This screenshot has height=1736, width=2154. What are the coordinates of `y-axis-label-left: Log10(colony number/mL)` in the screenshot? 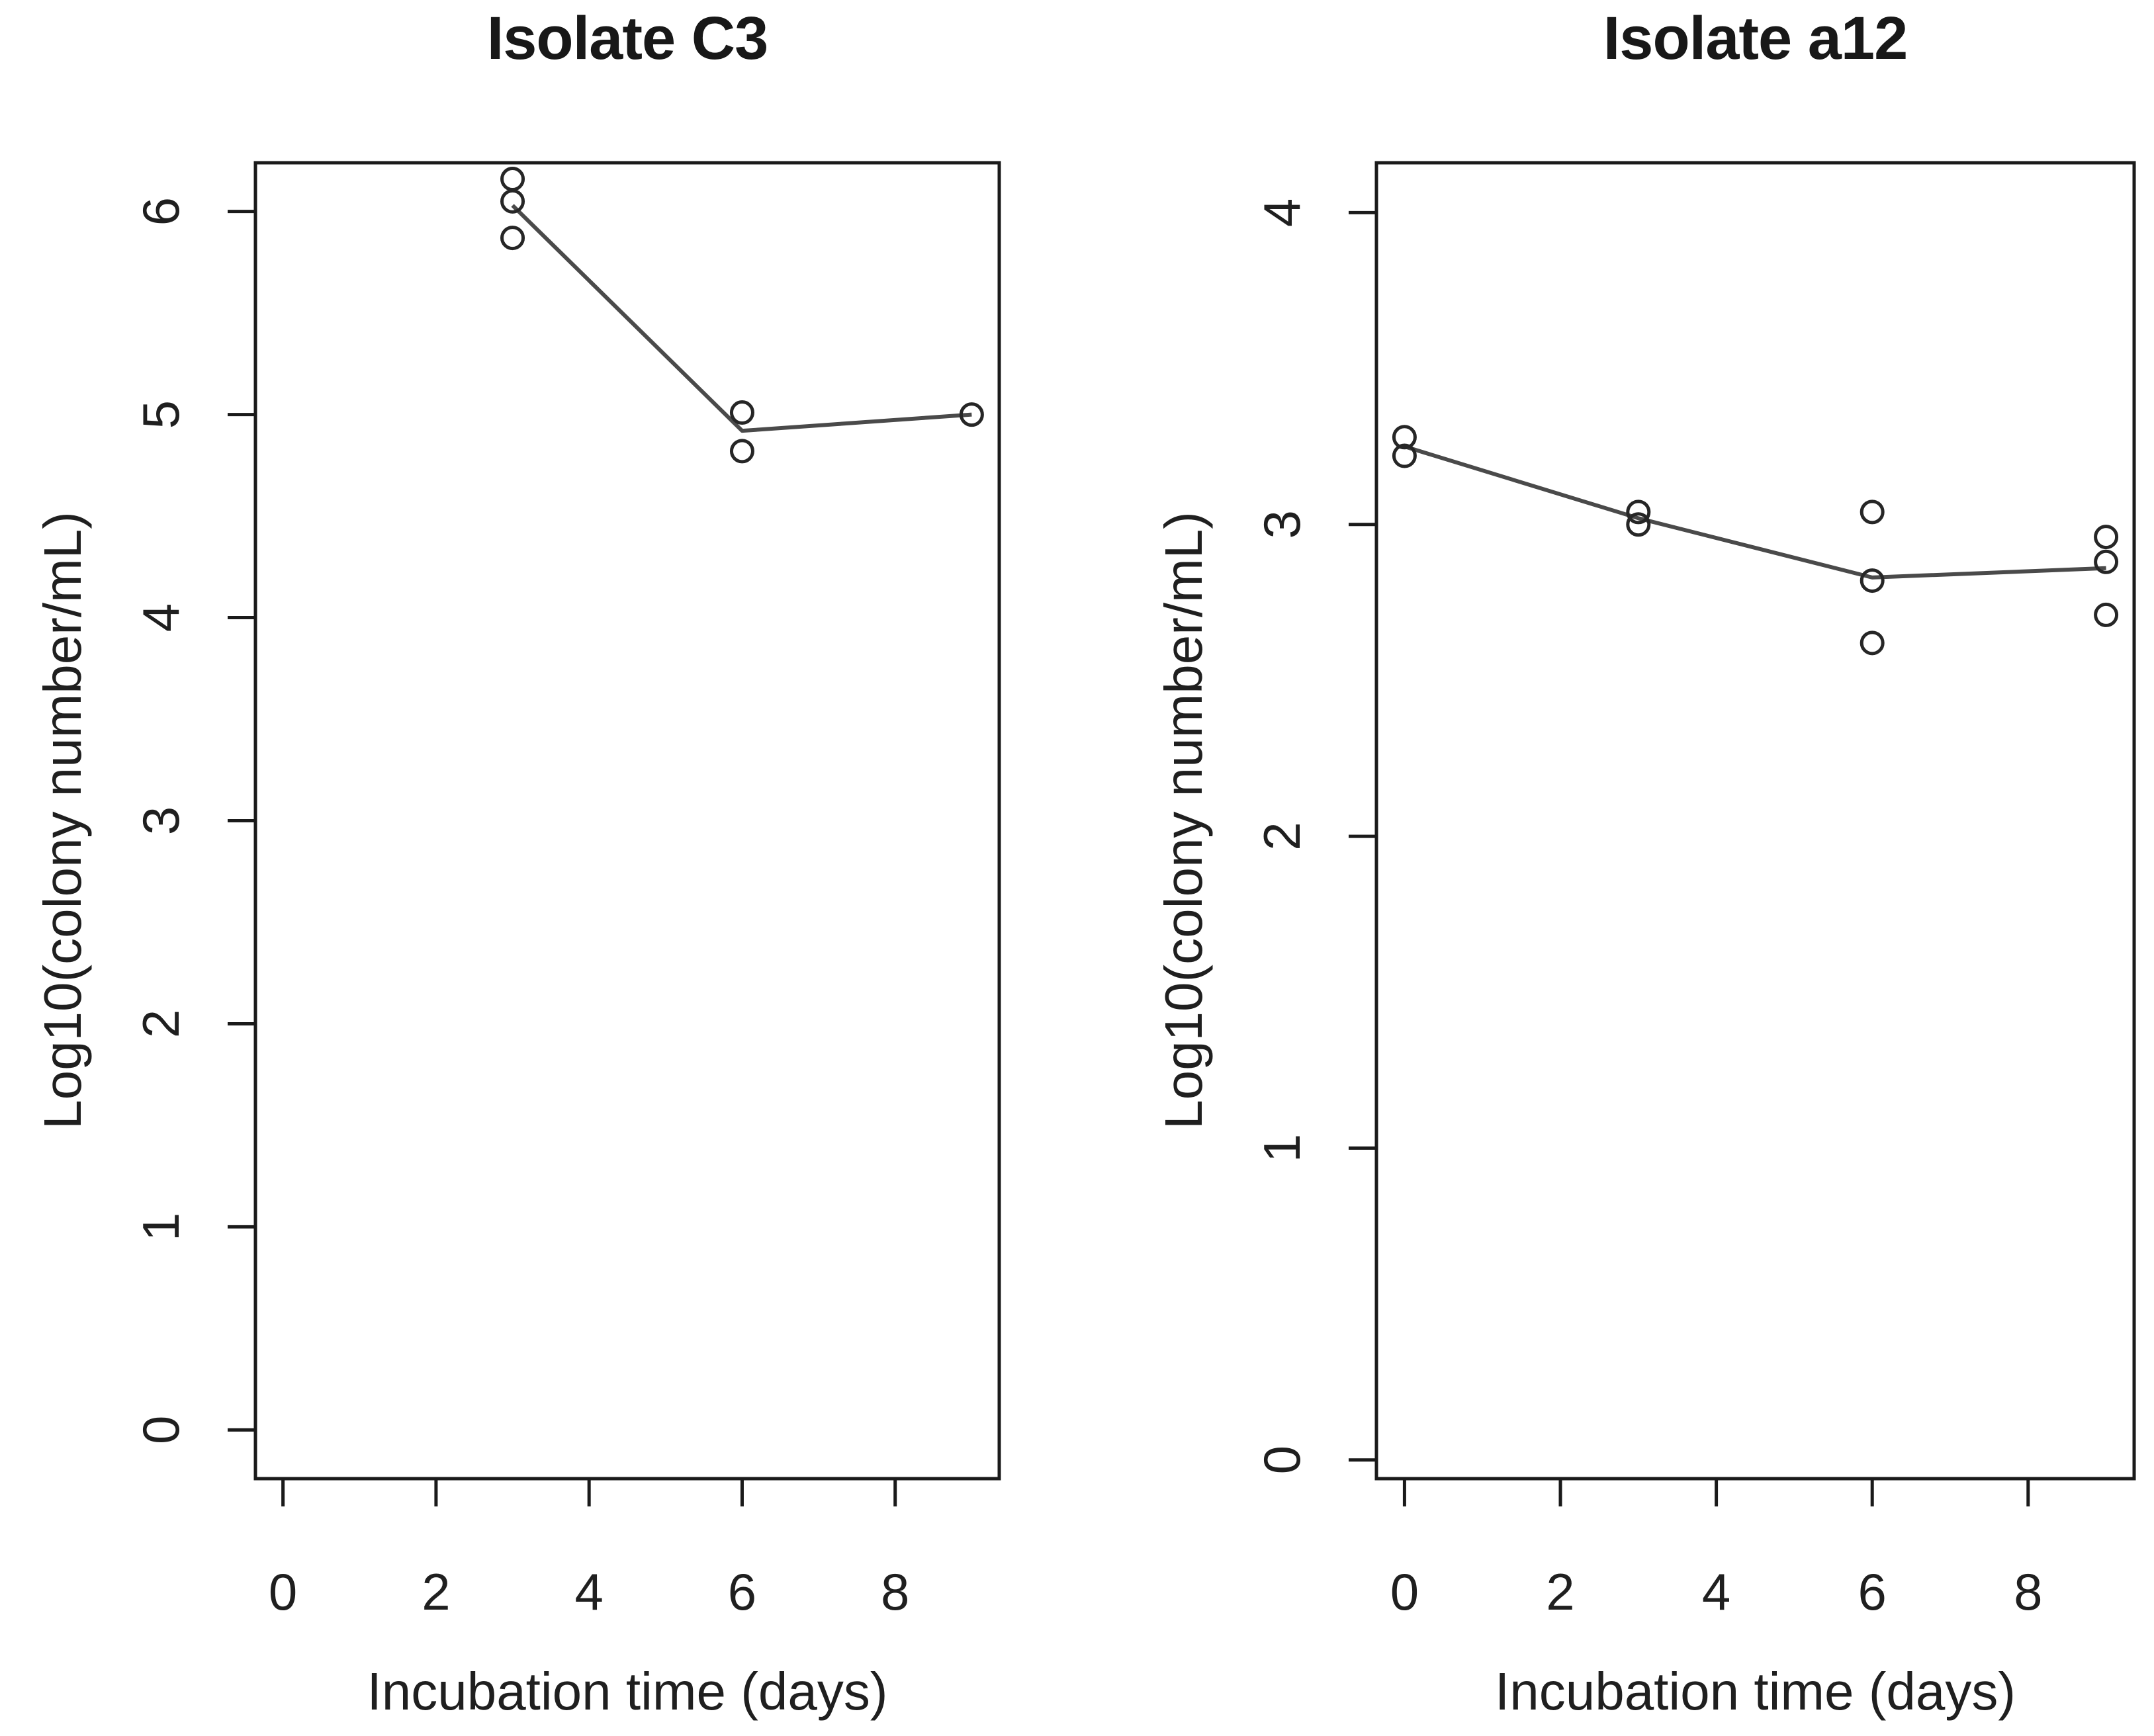 It's located at (63, 820).